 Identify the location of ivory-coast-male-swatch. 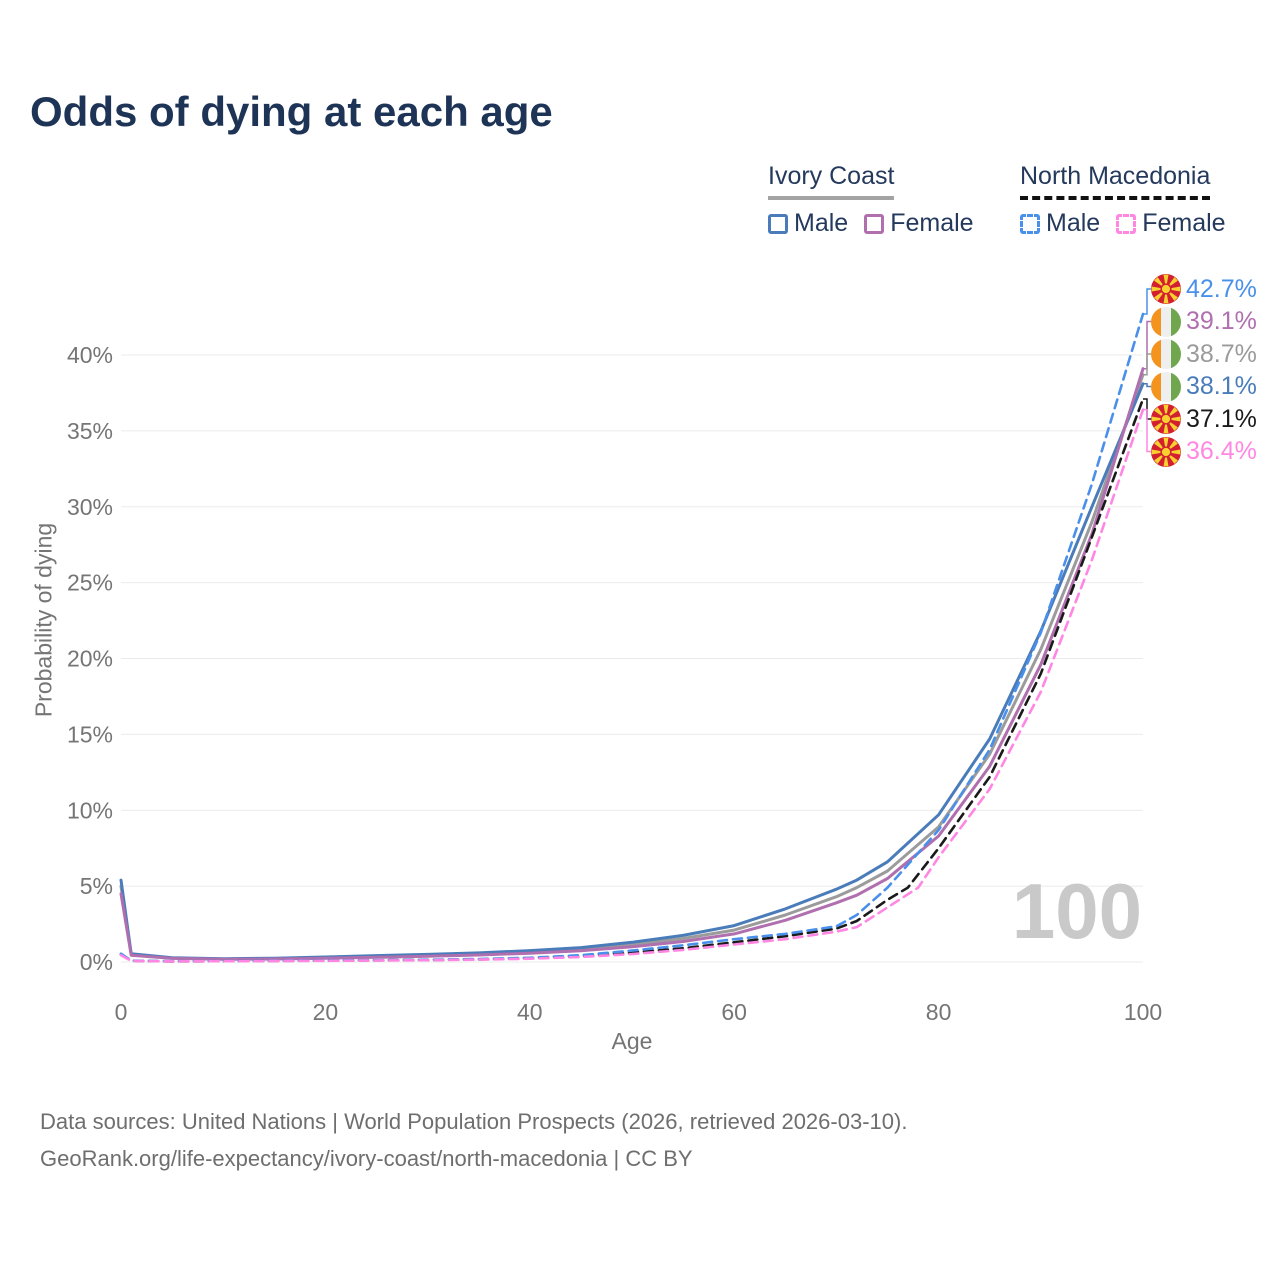
(778, 223).